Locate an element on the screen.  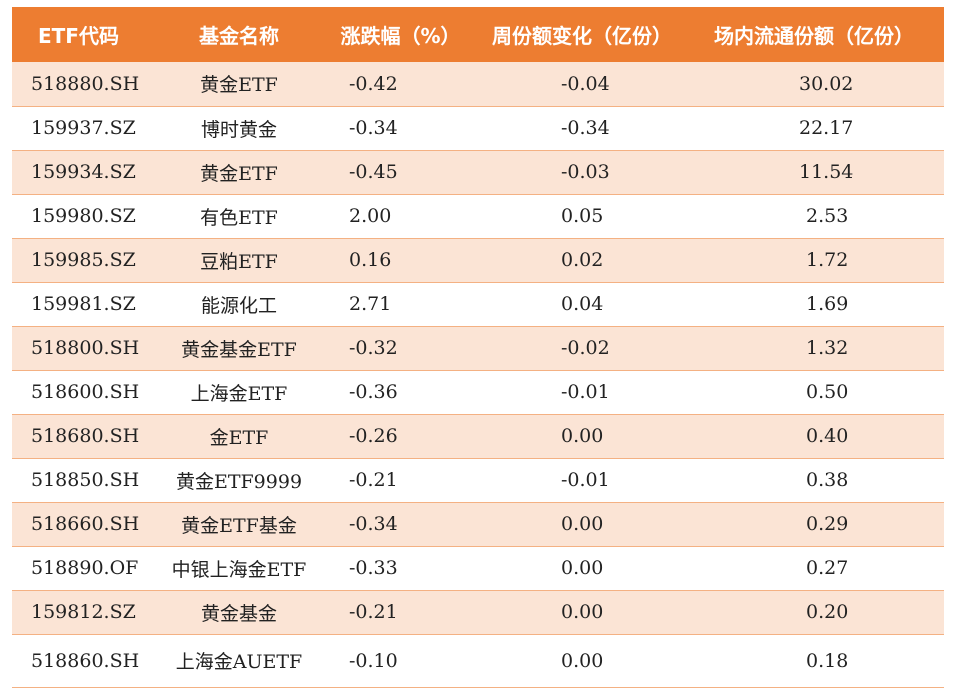
cell-fund-name: 金ETF is located at coordinates (239, 437).